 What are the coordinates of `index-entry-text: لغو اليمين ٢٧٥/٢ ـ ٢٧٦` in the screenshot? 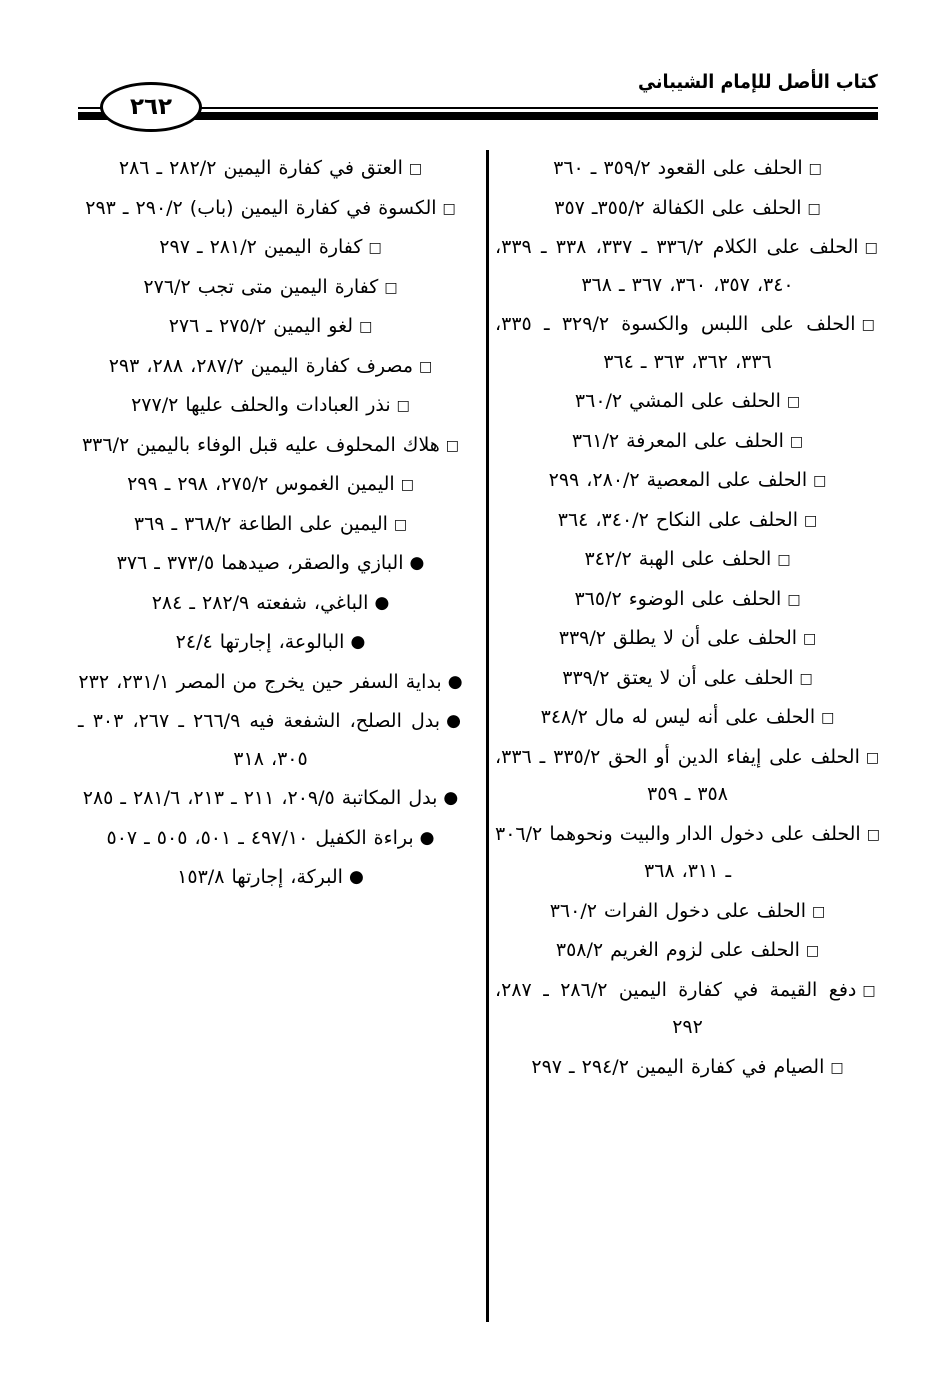 It's located at (261, 326).